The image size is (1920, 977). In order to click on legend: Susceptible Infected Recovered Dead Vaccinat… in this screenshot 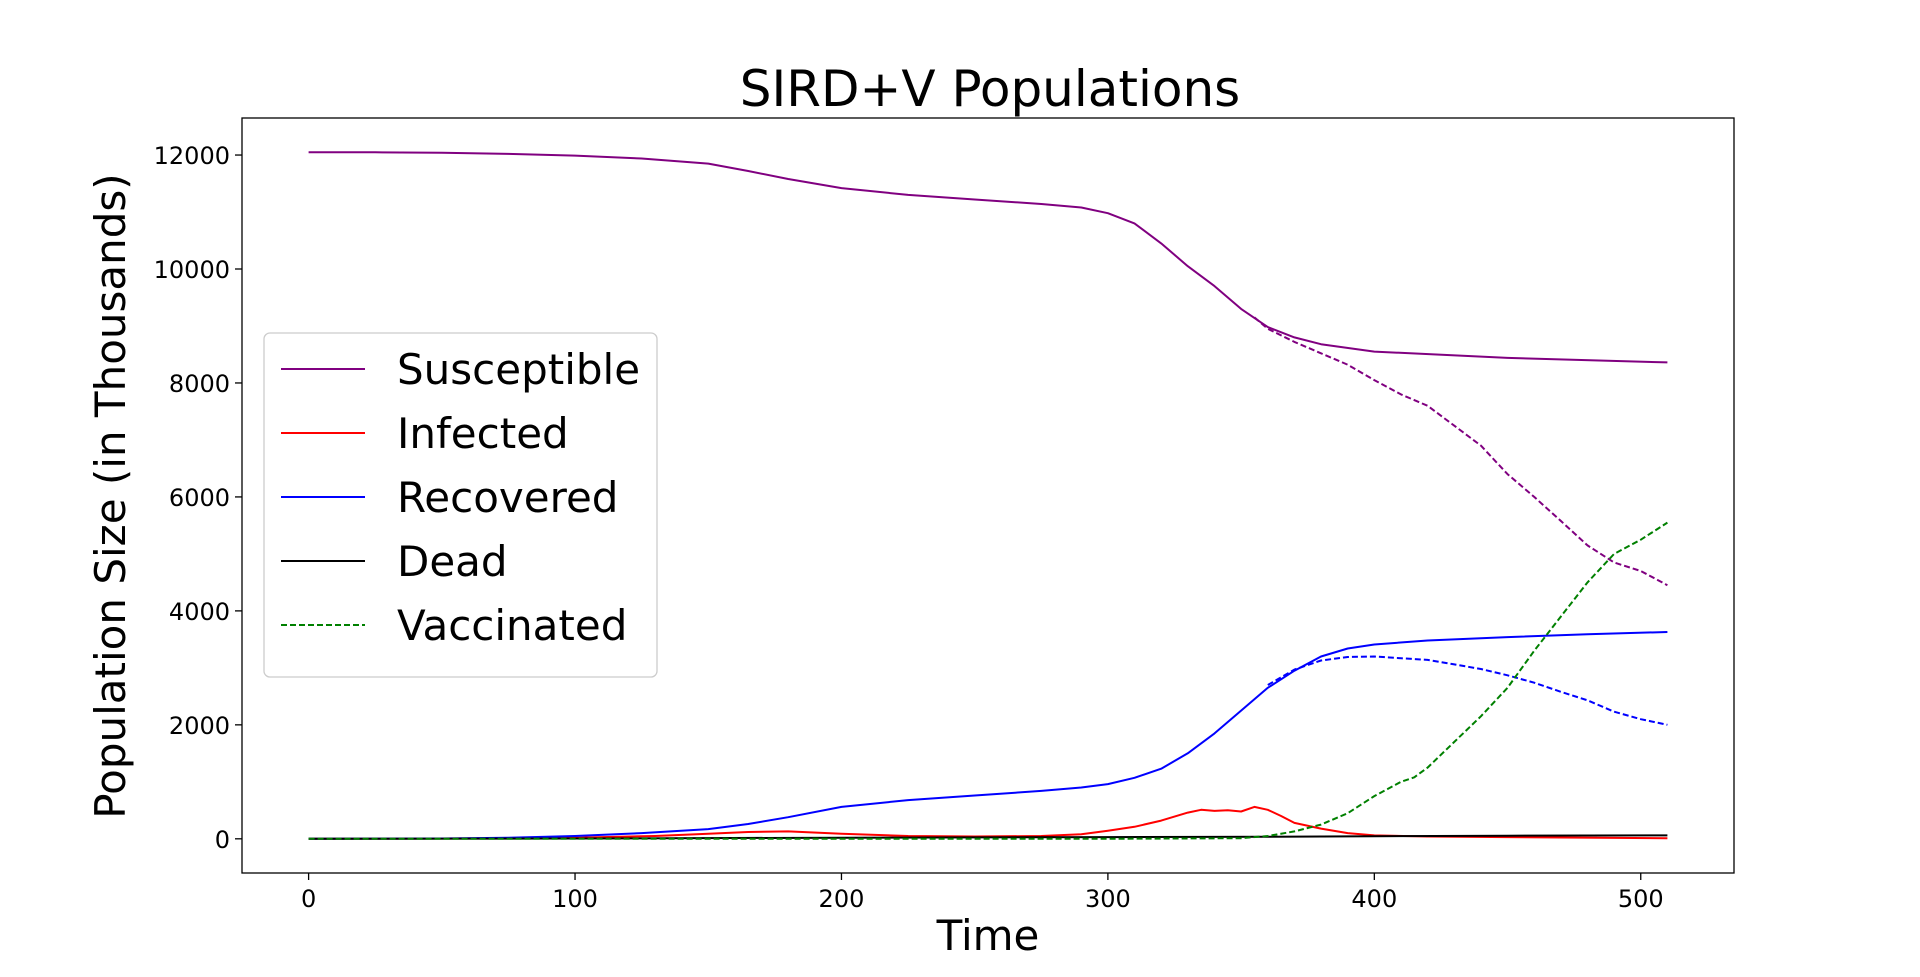, I will do `click(460, 505)`.